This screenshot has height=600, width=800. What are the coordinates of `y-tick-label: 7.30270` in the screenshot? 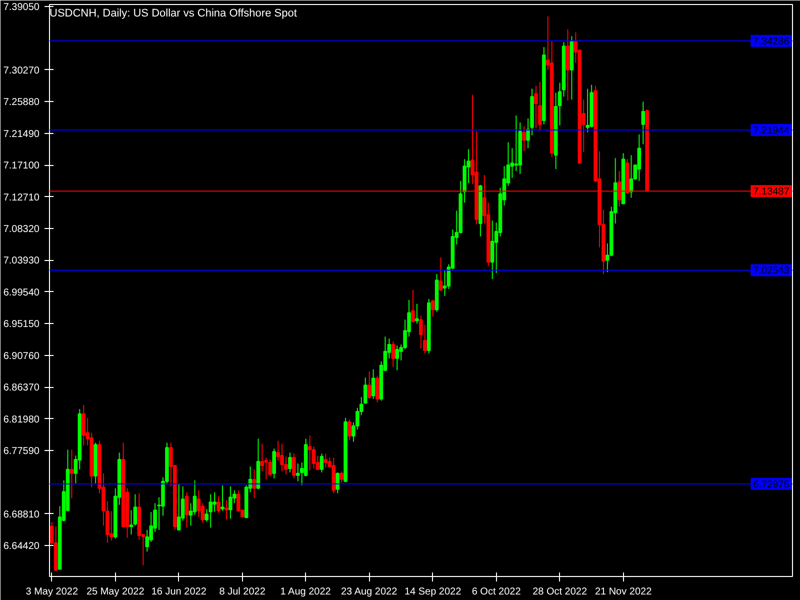 It's located at (21, 70).